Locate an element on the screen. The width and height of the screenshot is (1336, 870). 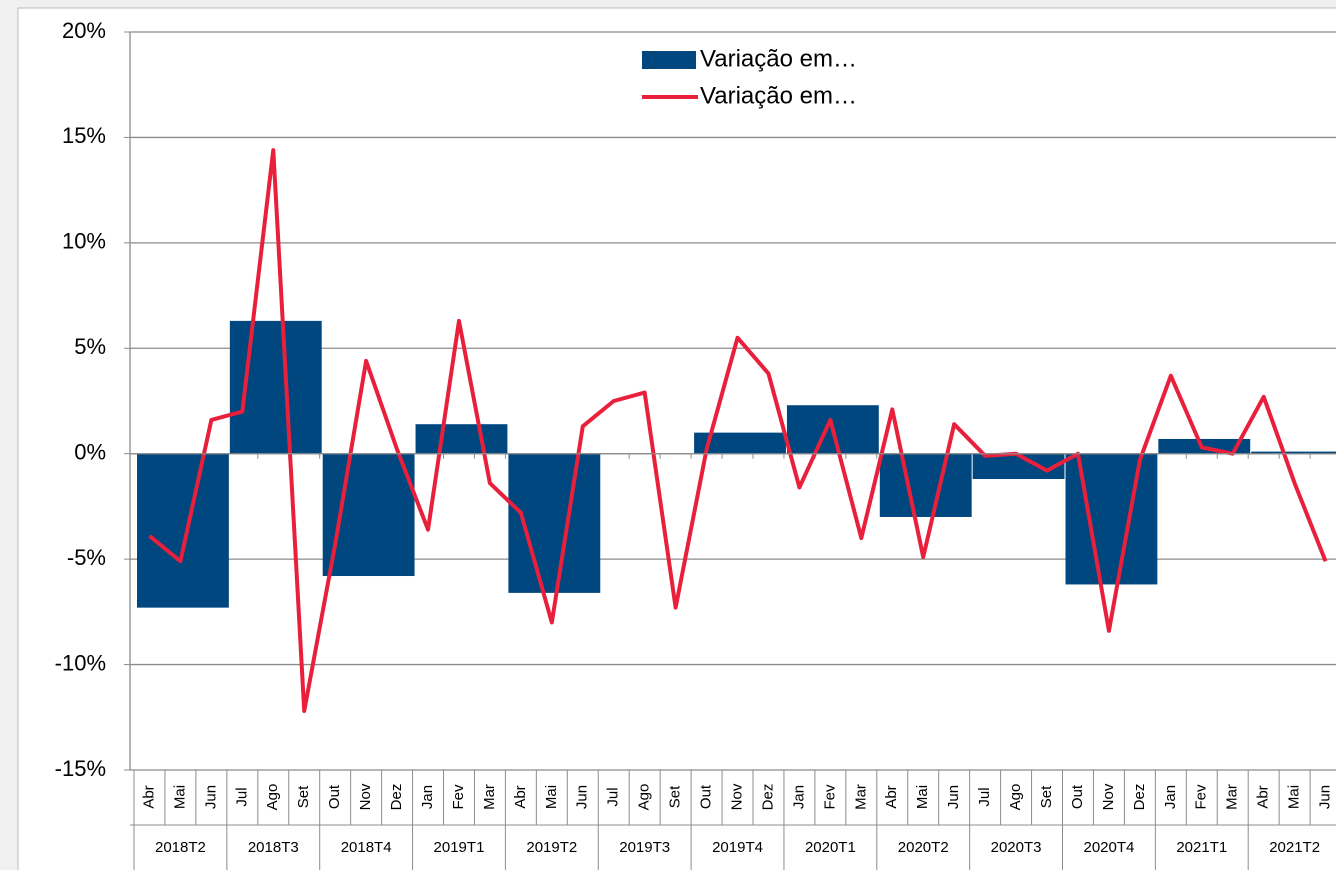
x-group-label: 2018T2 is located at coordinates (180, 847).